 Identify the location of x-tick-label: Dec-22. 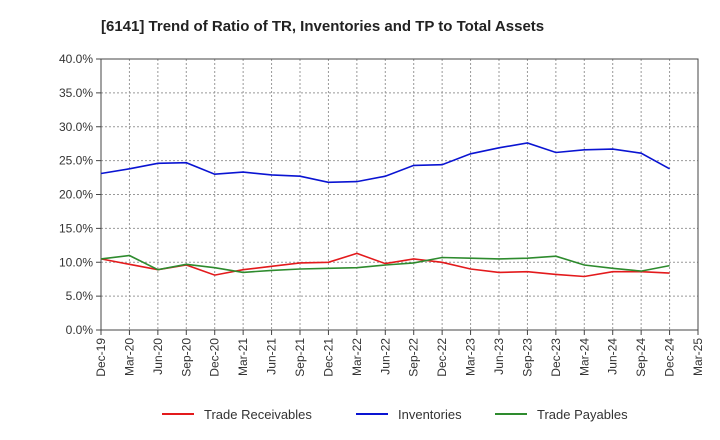
(442, 357).